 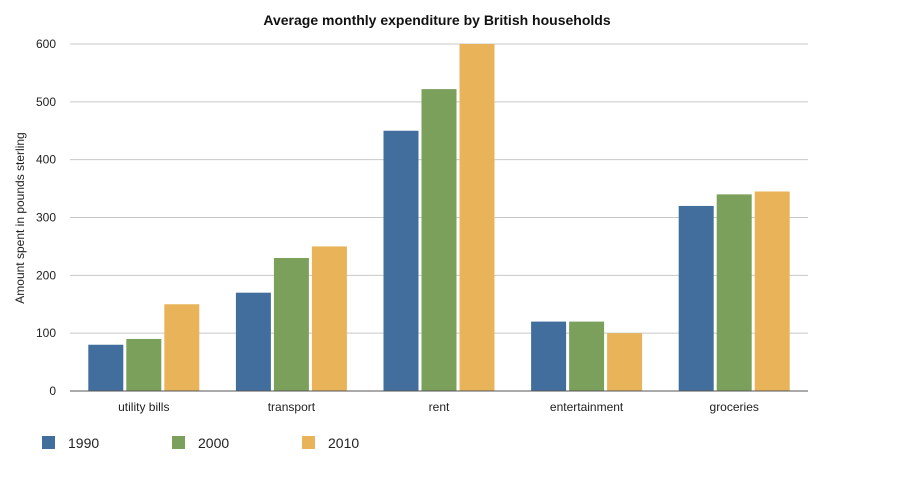 I want to click on bar-2010-transport, so click(x=329, y=318).